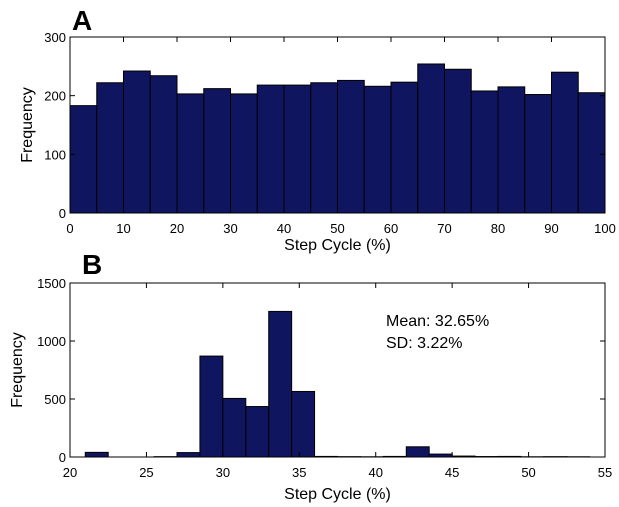 The width and height of the screenshot is (619, 507). Describe the element at coordinates (605, 228) in the screenshot. I see `x-tick-label: 100` at that location.